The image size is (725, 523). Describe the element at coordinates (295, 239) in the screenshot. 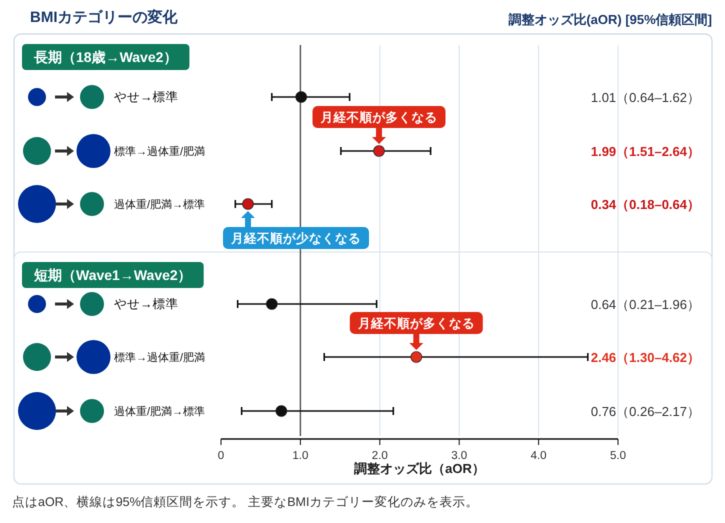

I see `annotation: 月経不順が少なくなる` at that location.